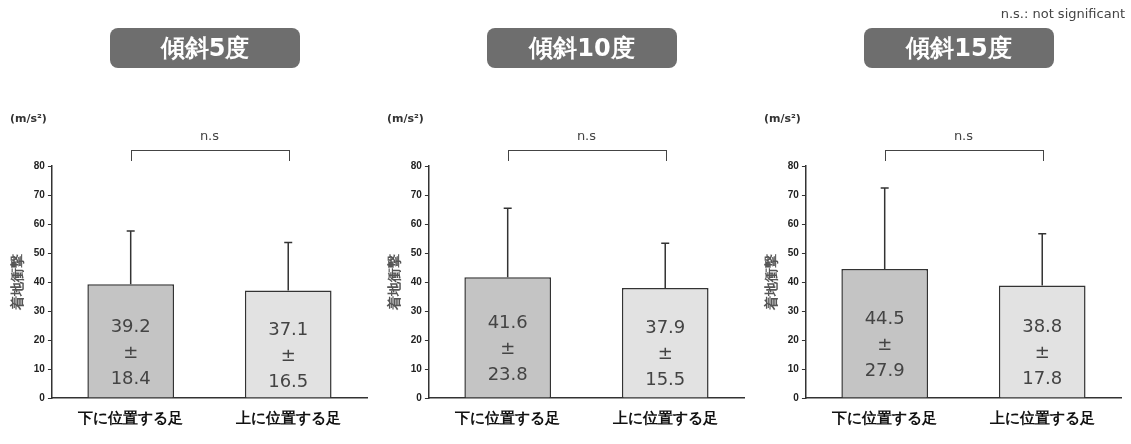 The height and width of the screenshot is (444, 1131). I want to click on data-label: 38.8 ± 17.8, so click(1042, 352).